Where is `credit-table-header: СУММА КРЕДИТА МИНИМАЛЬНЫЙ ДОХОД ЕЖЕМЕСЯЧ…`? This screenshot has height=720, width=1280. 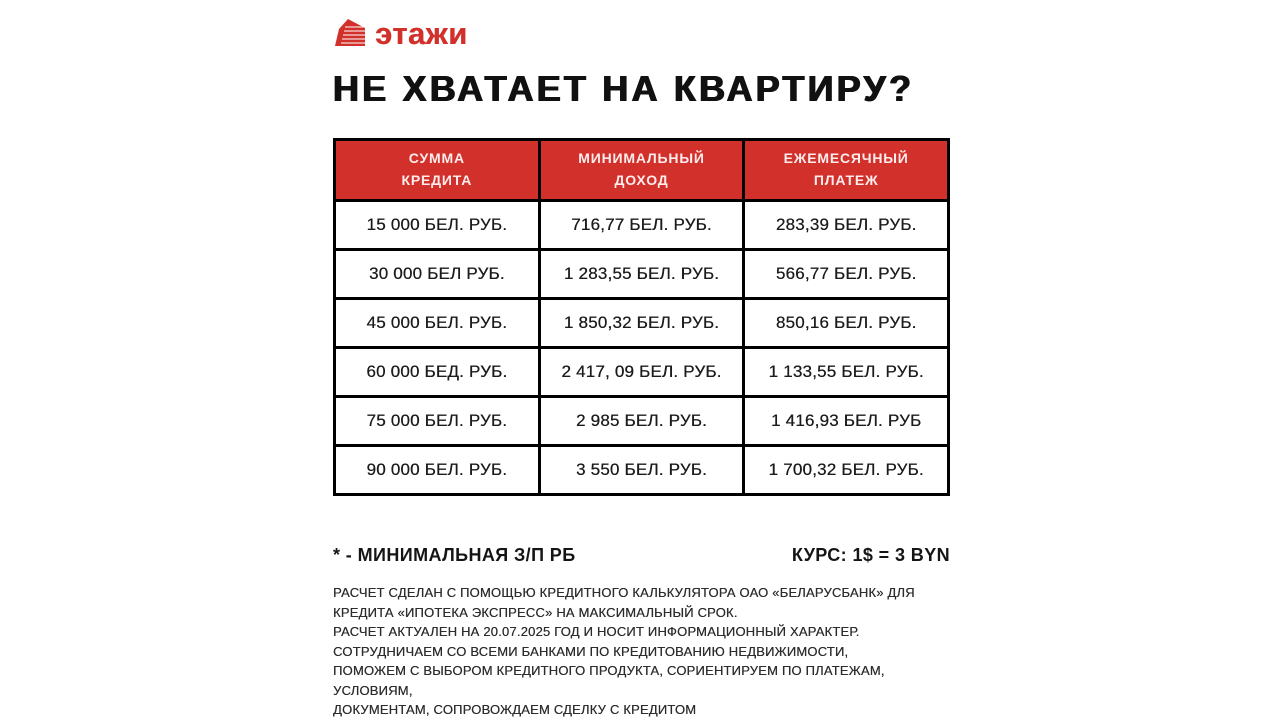
credit-table-header: СУММА КРЕДИТА МИНИМАЛЬНЫЙ ДОХОД ЕЖЕМЕСЯЧ… is located at coordinates (641, 170).